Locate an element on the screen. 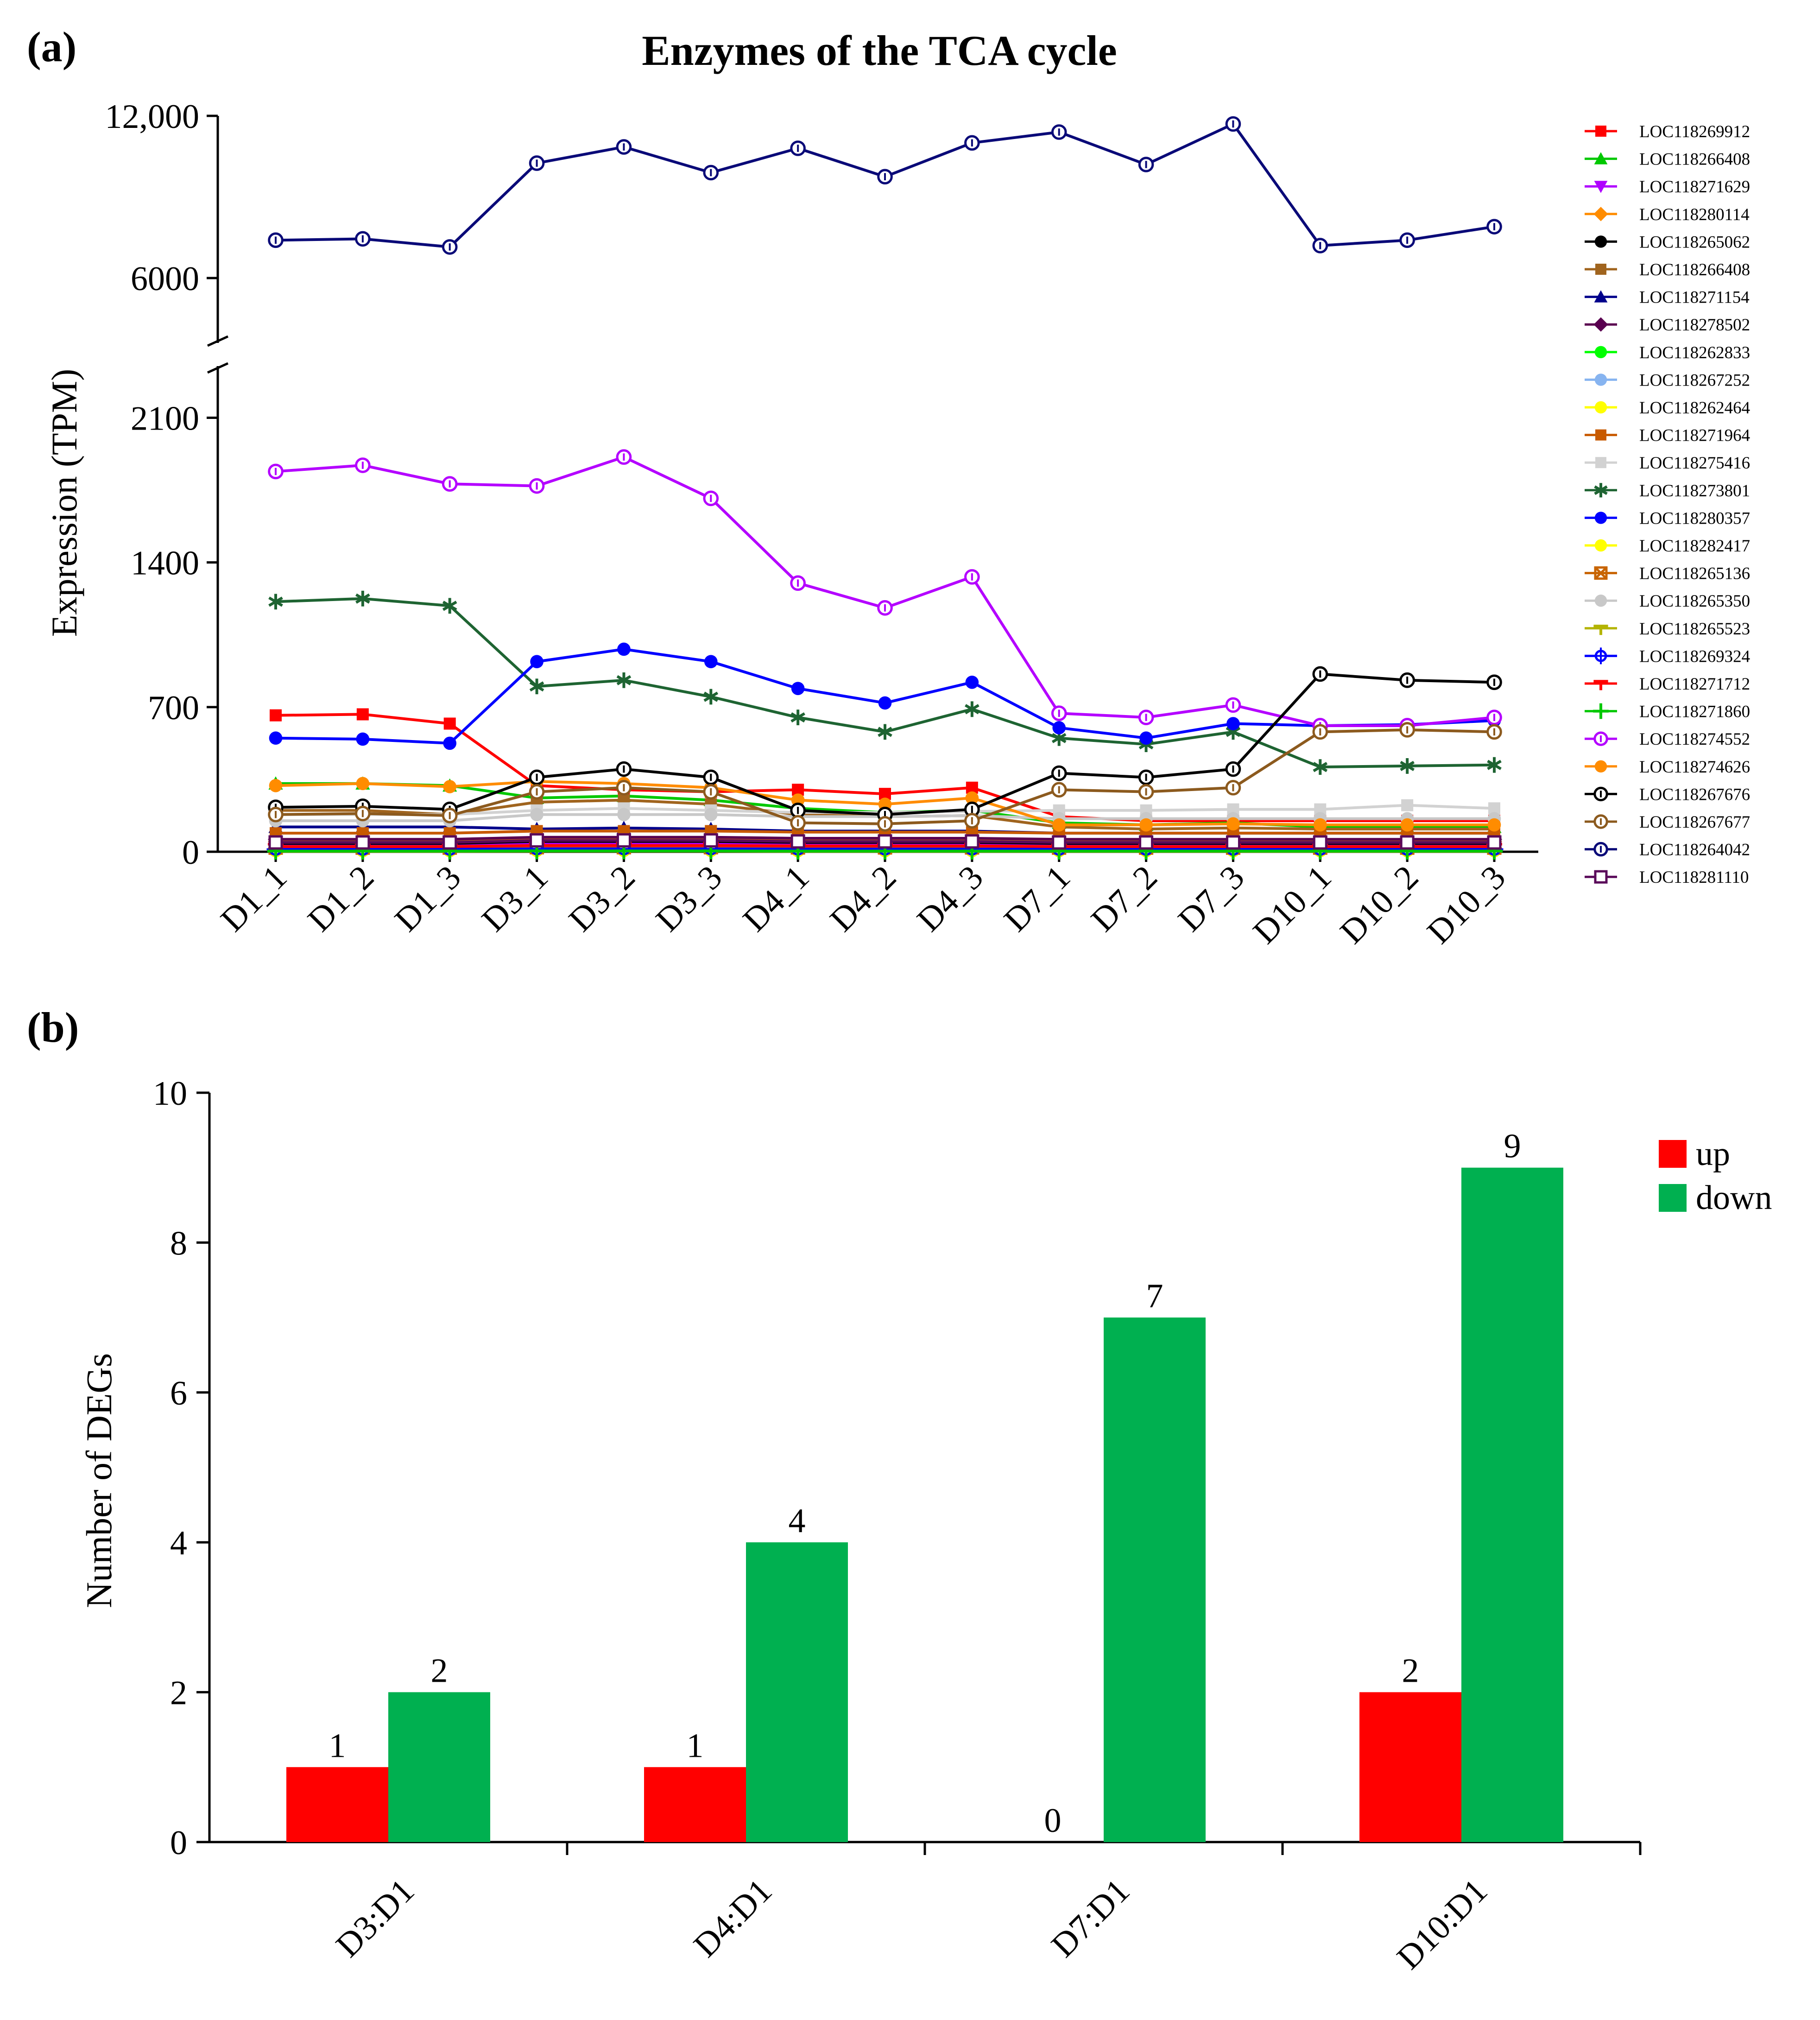 The height and width of the screenshot is (2020, 1820). chart-a-series-line is located at coordinates (885, 185).